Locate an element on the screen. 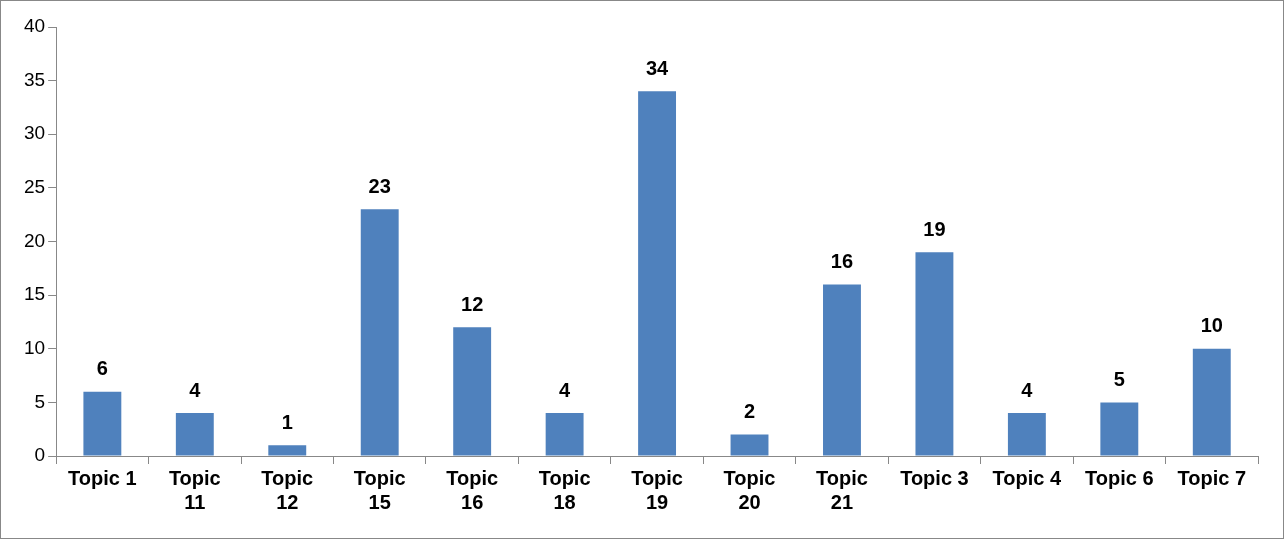  y-tick-label: 35 is located at coordinates (34, 79).